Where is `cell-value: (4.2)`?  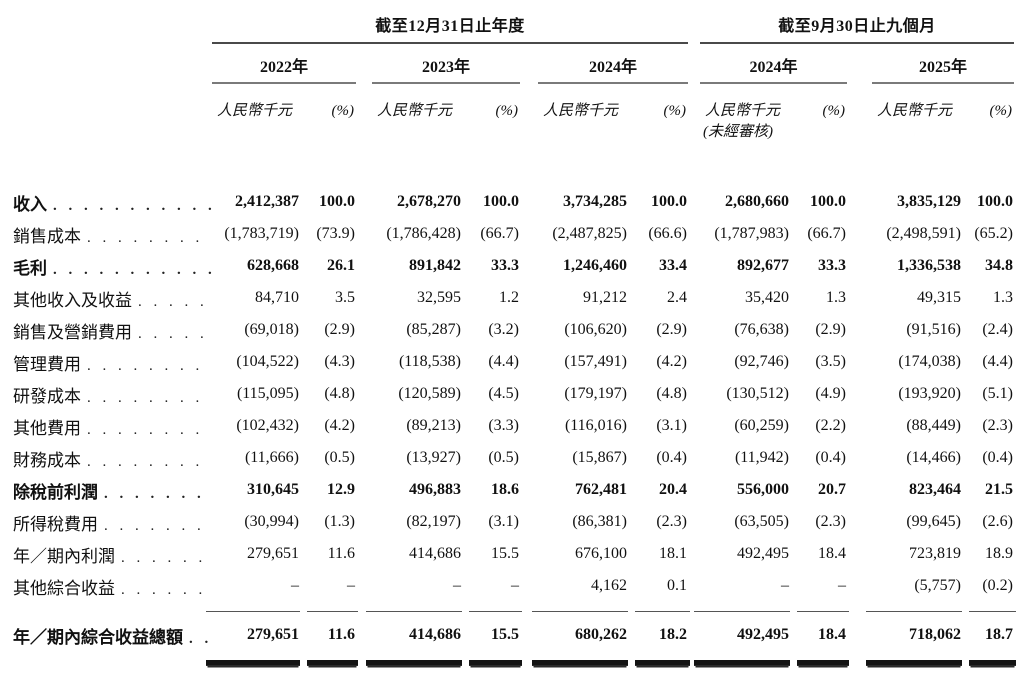
cell-value: (4.2) is located at coordinates (671, 361).